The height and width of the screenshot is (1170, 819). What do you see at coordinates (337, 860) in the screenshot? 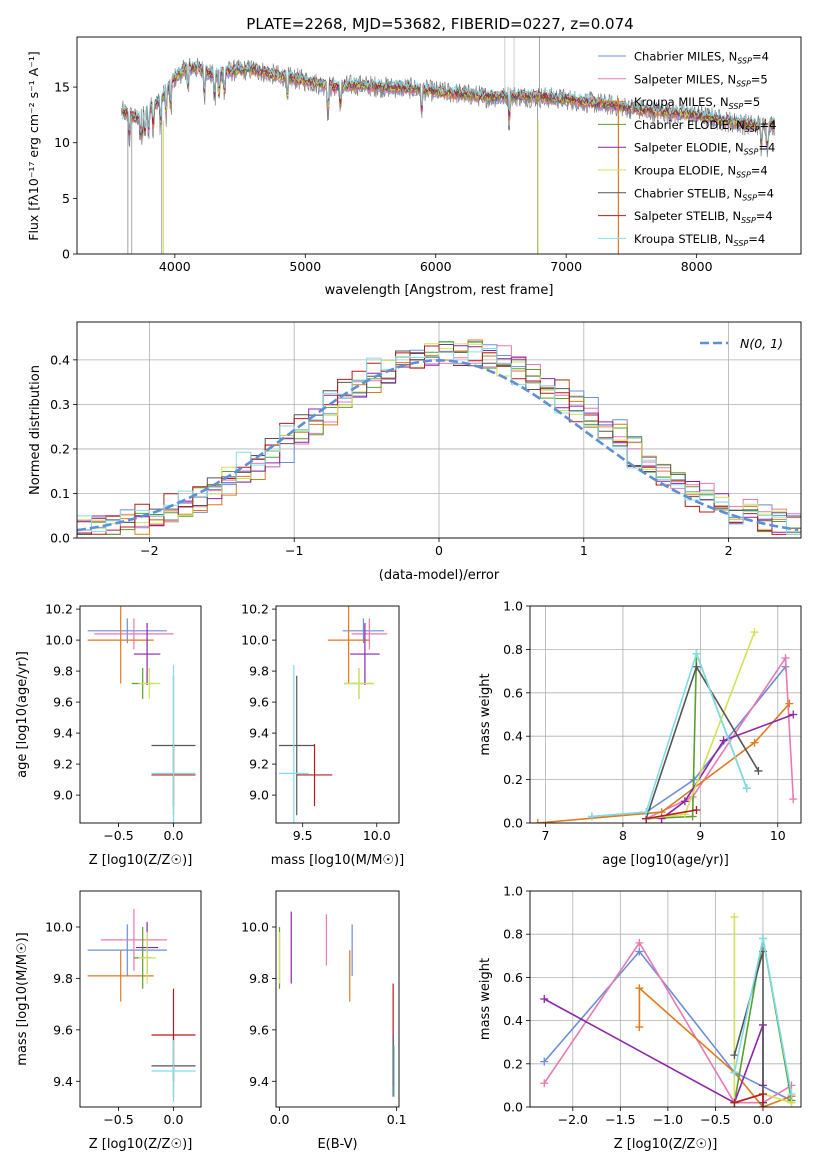
I see `x-axis-label: mass [log10(M/M☉)]` at bounding box center [337, 860].